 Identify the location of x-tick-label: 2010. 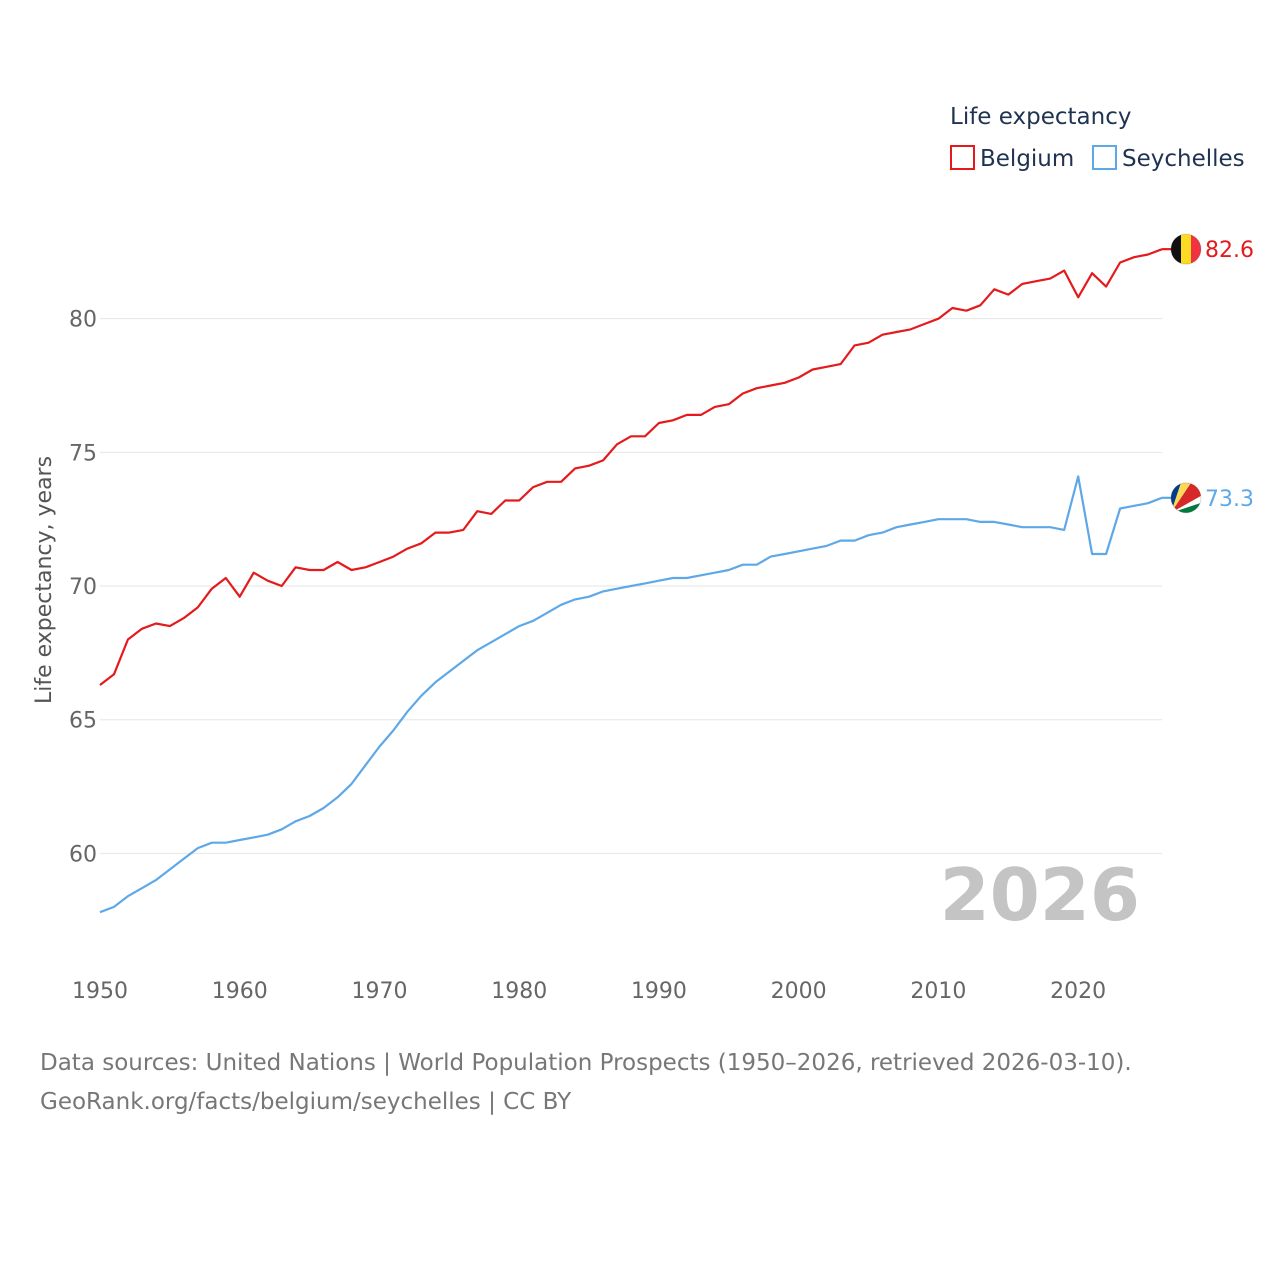
(938, 991).